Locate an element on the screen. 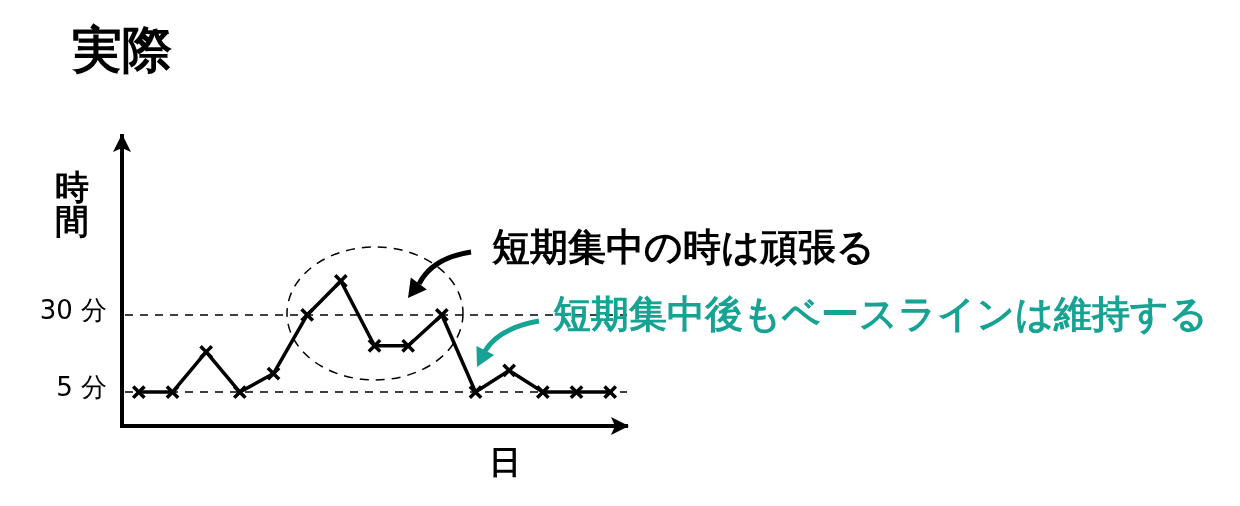  chart-title: 実際 is located at coordinates (122, 50).